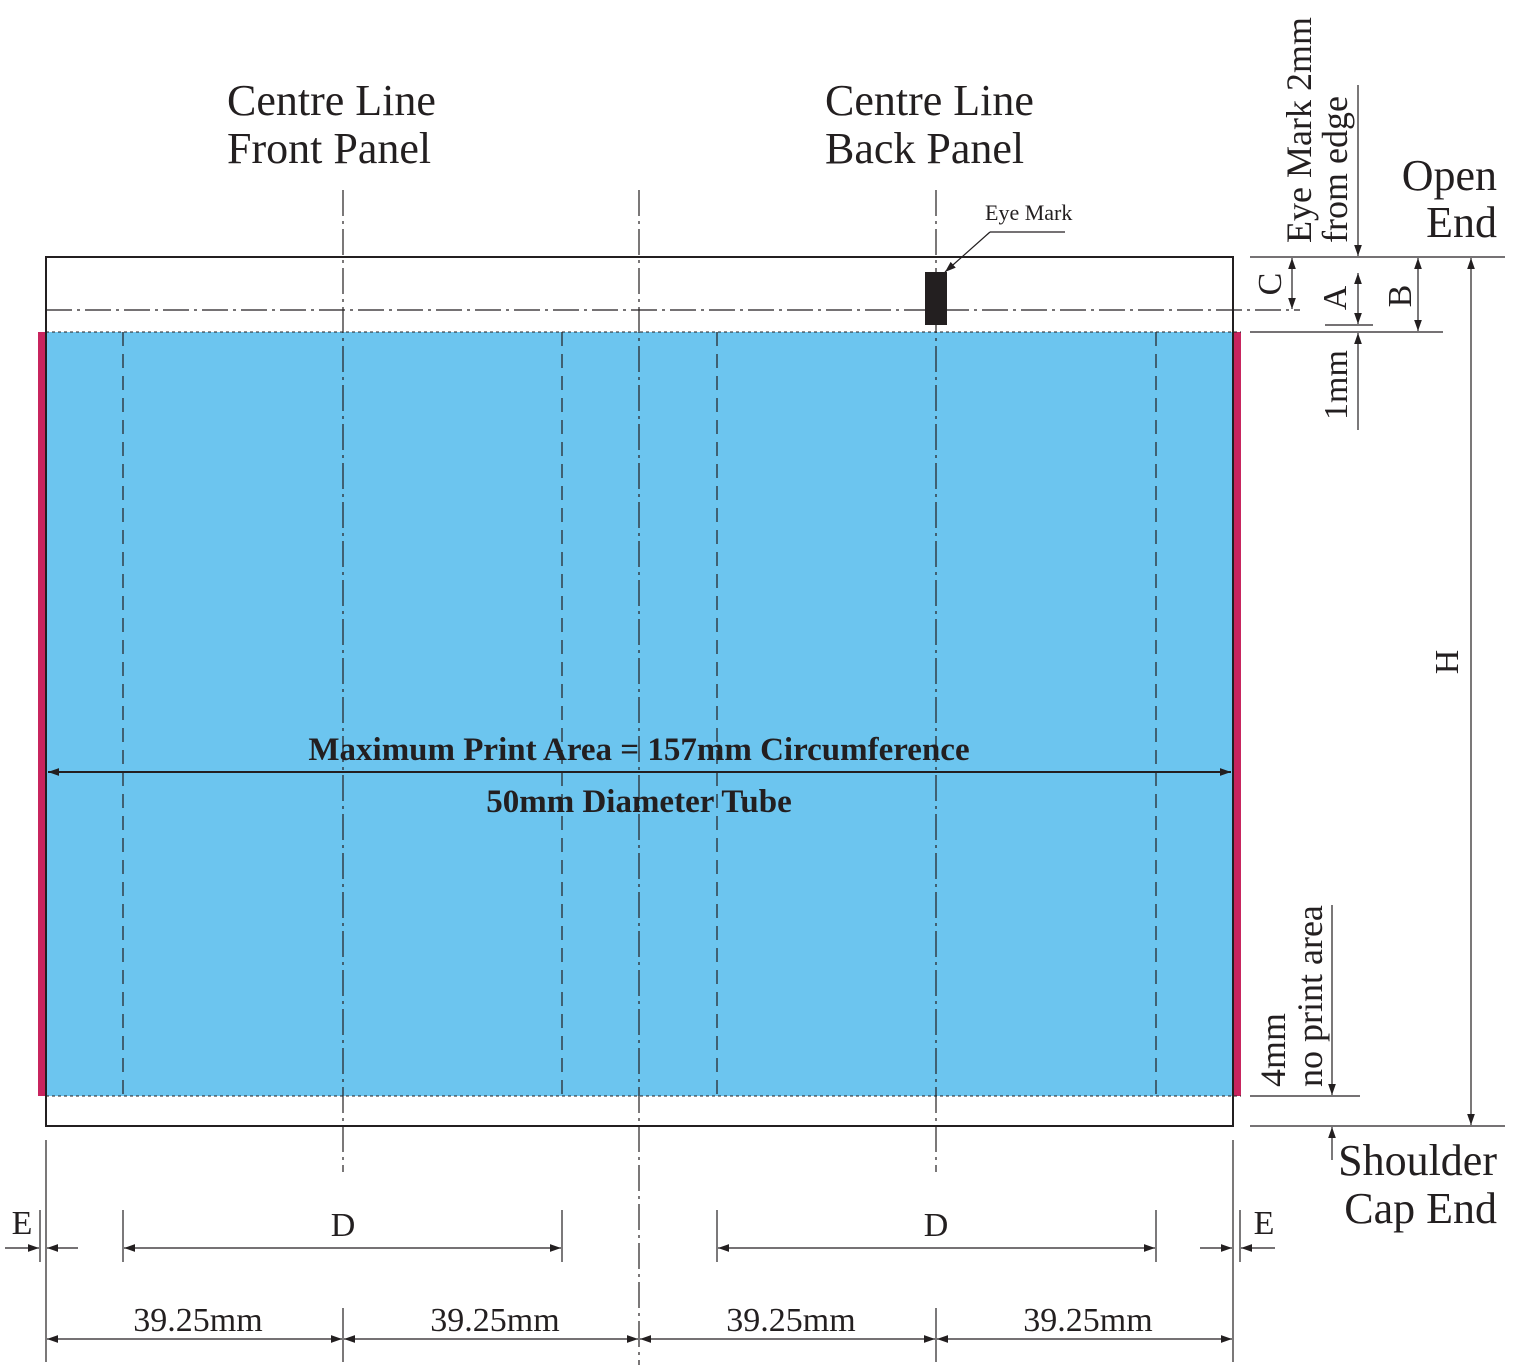 This screenshot has height=1365, width=1517. Describe the element at coordinates (1237, 714) in the screenshot. I see `right-edge-band` at that location.